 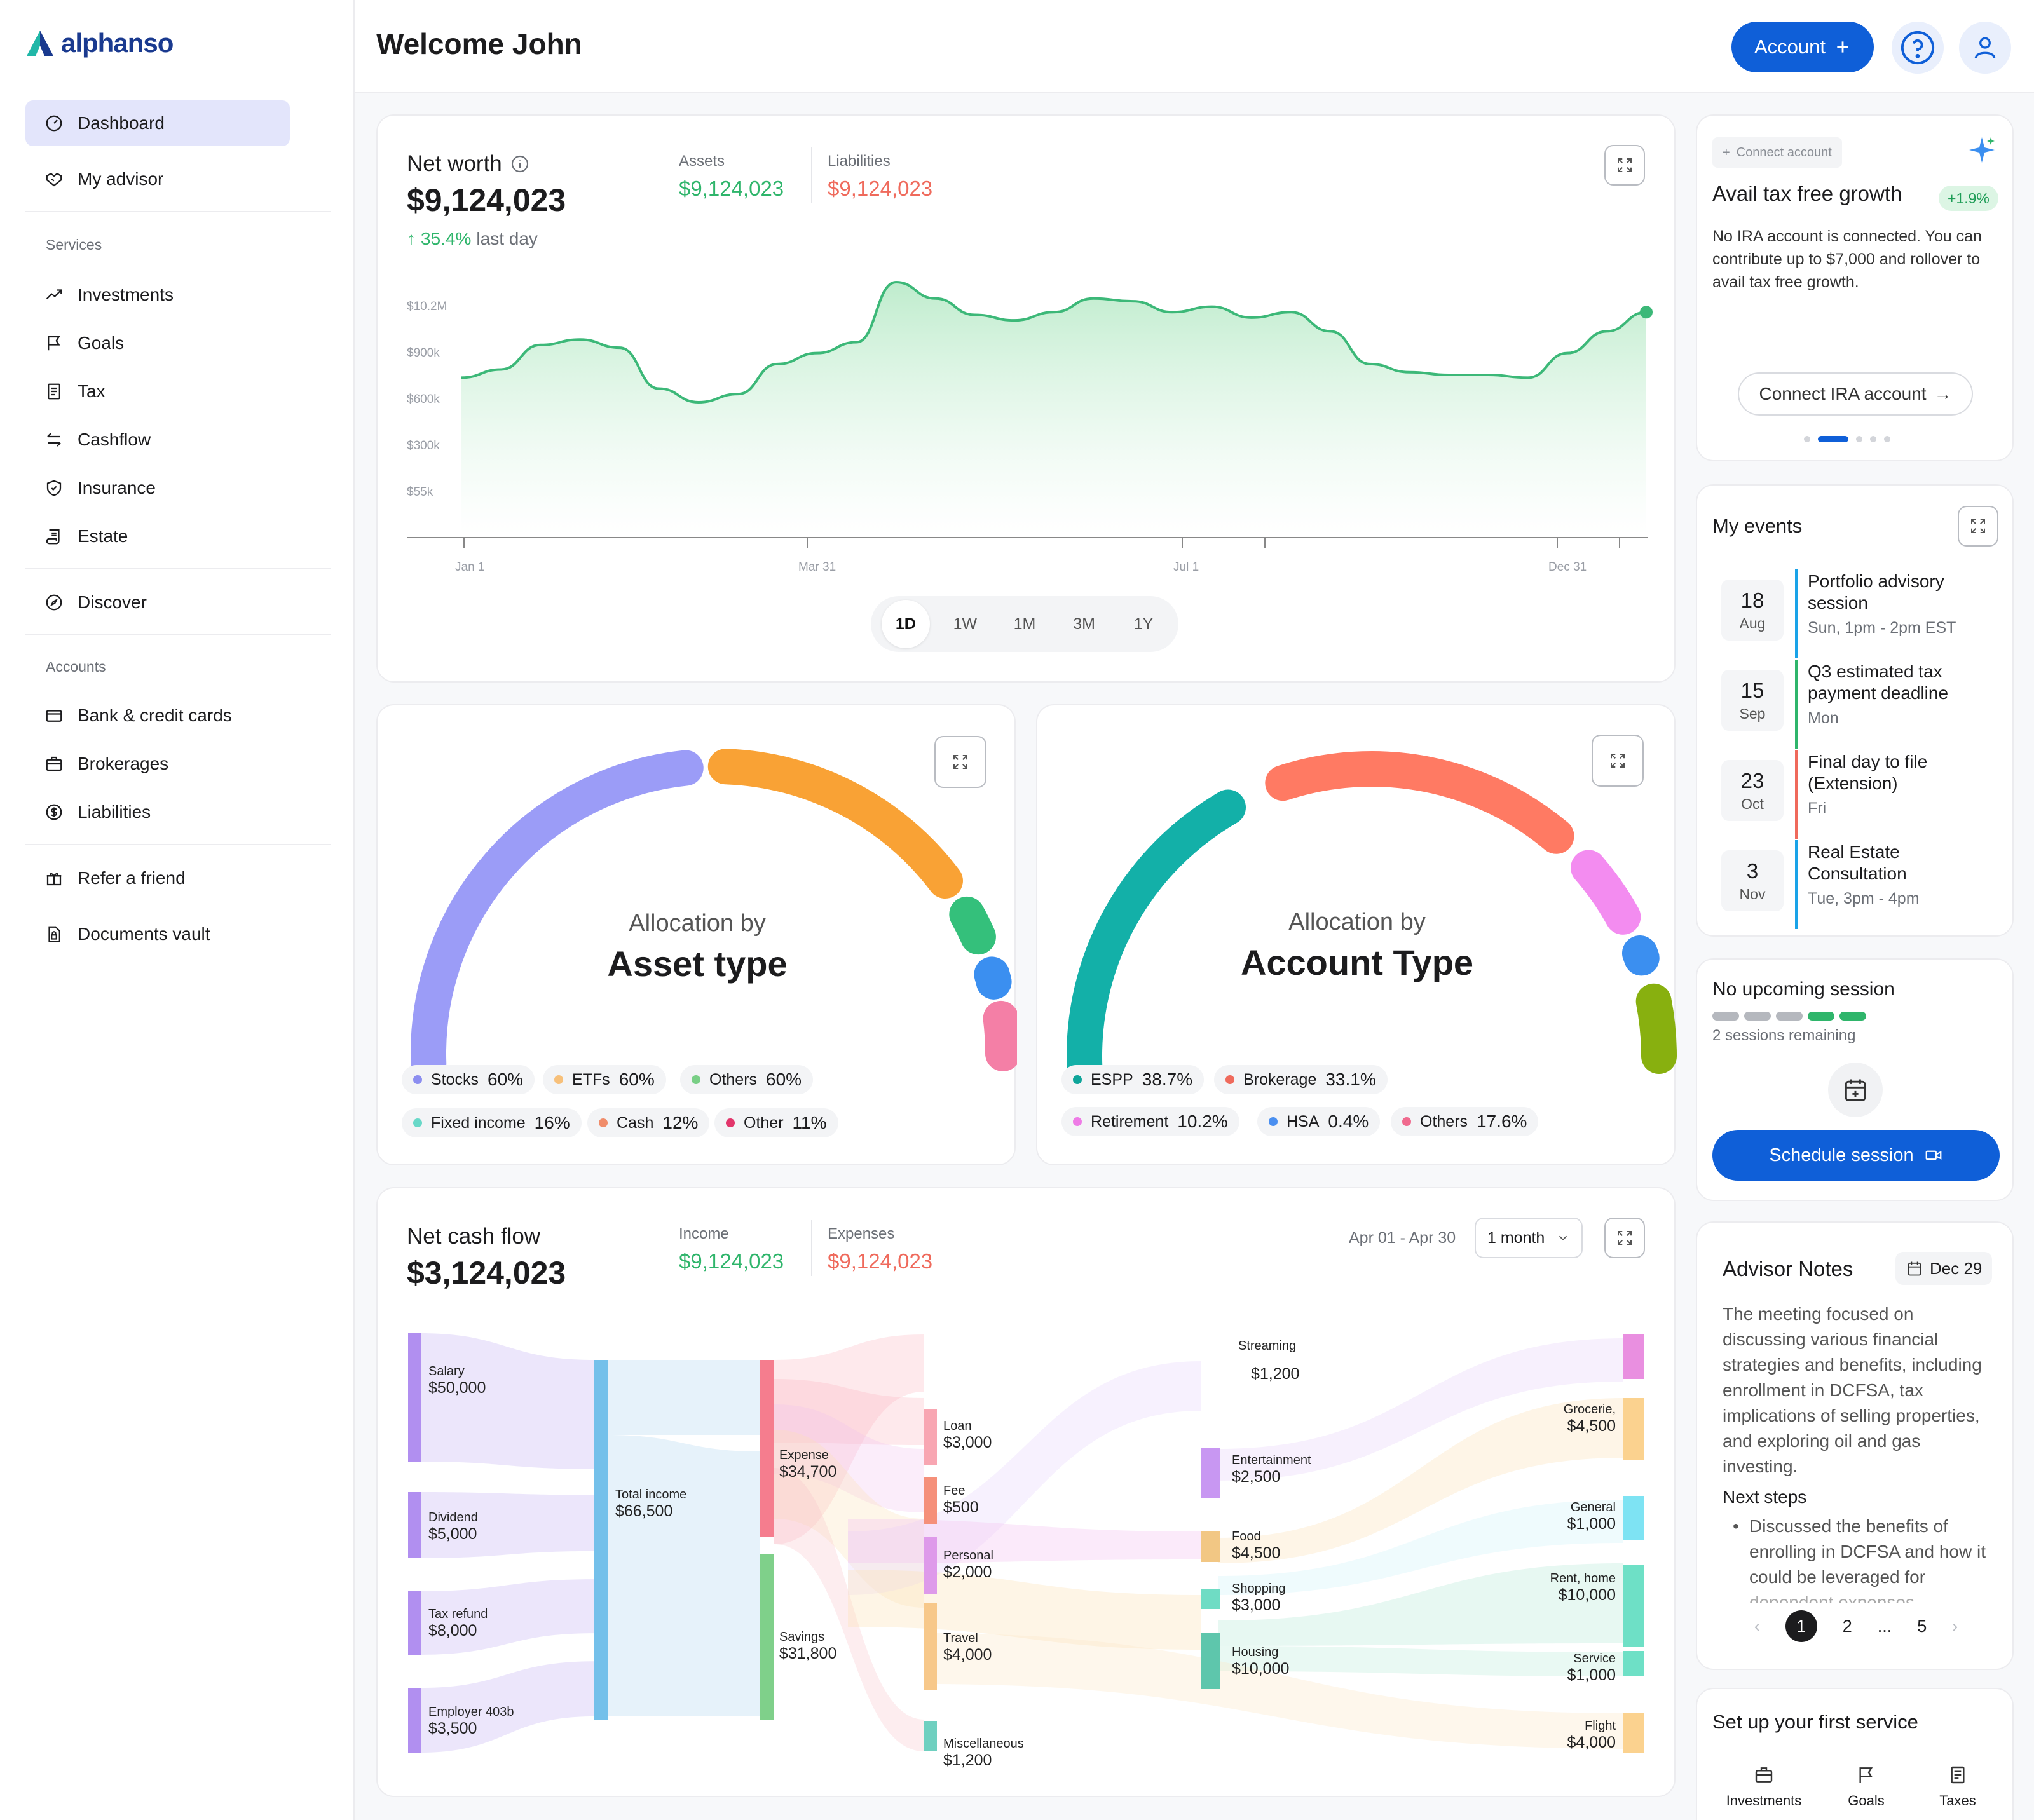 I want to click on period-select: 1 month, so click(x=1529, y=1238).